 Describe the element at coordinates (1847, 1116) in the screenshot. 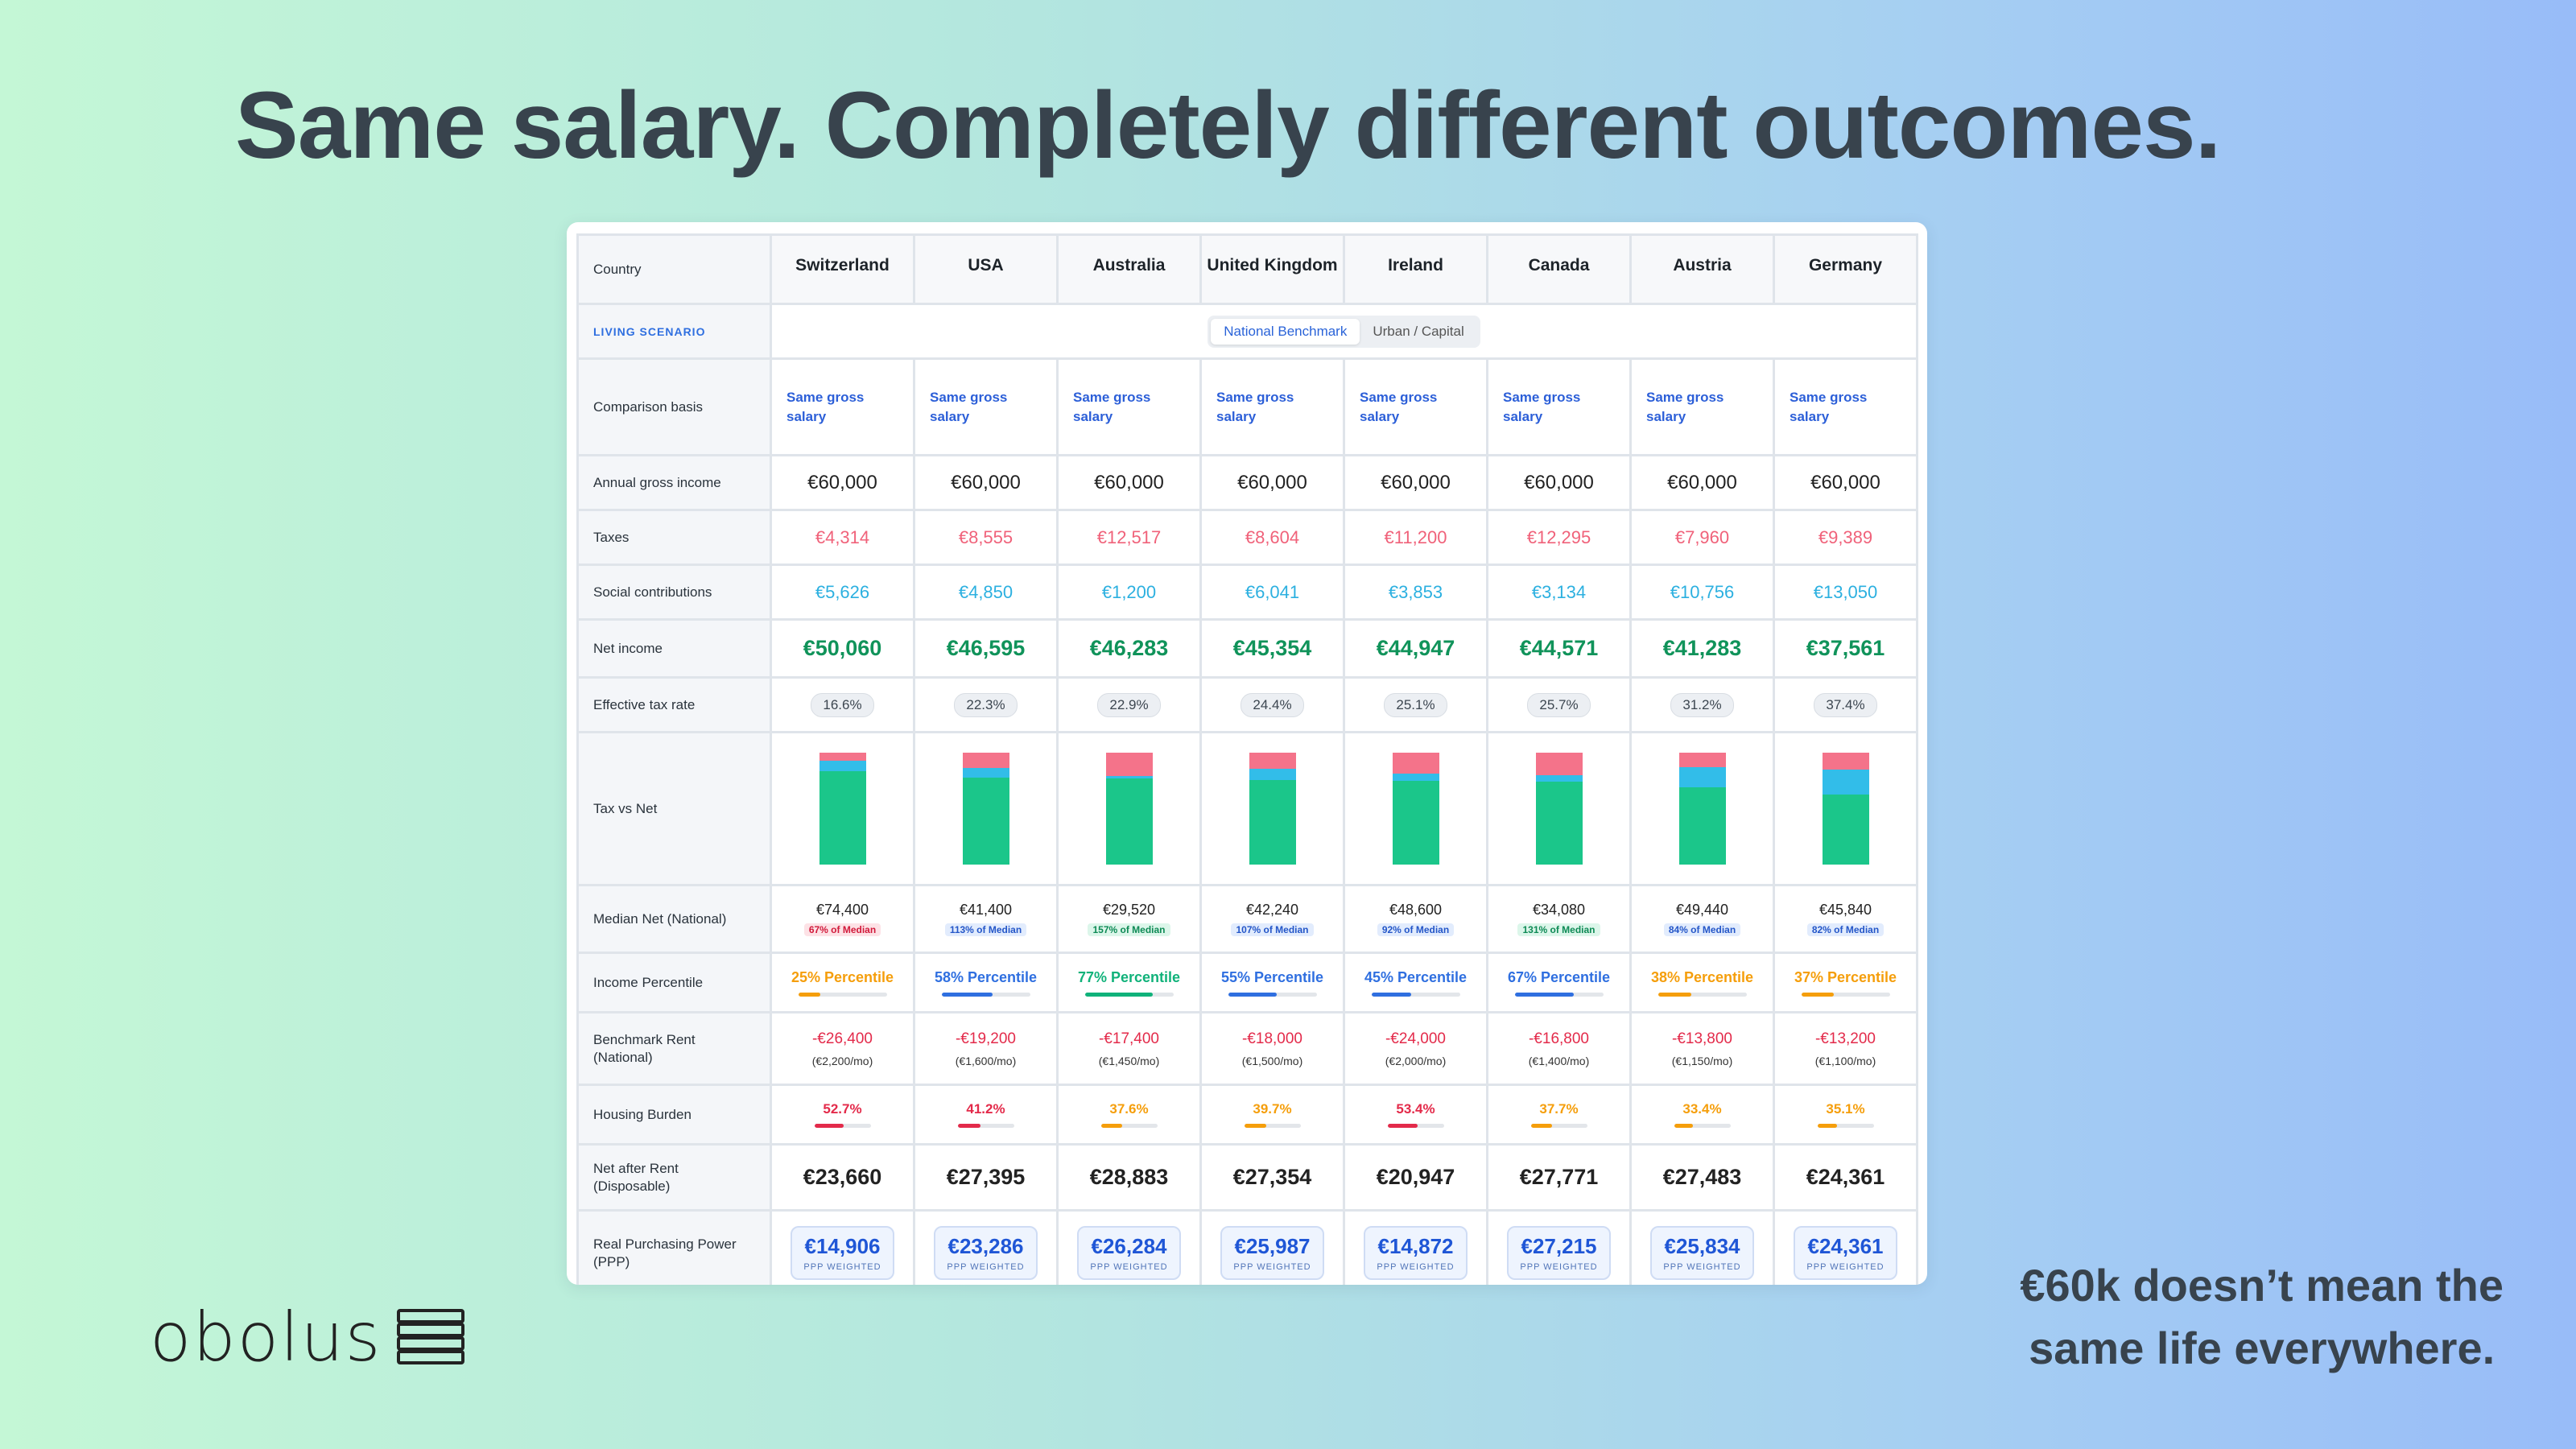

I see `housing-burden-cell: 35.1%` at that location.